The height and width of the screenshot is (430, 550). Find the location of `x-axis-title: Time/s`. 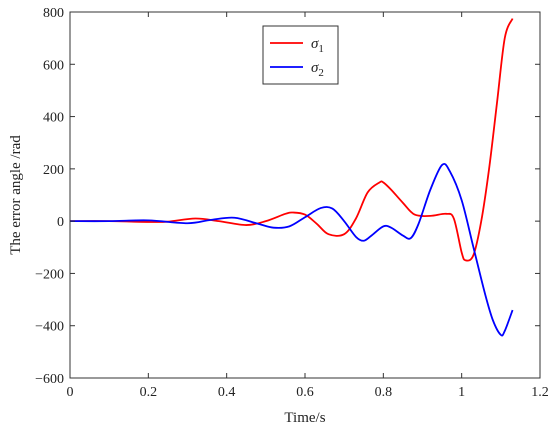

x-axis-title: Time/s is located at coordinates (304, 418).